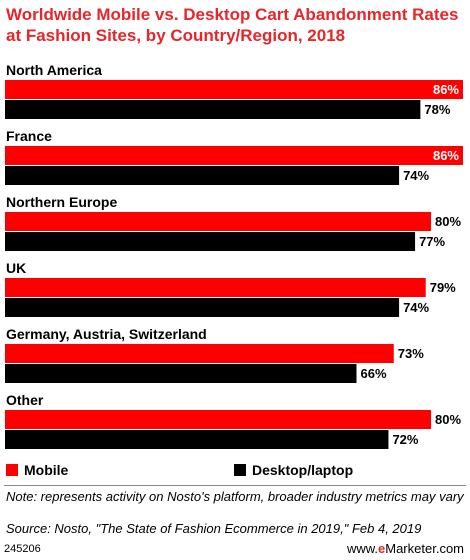 The height and width of the screenshot is (560, 470). Describe the element at coordinates (202, 175) in the screenshot. I see `bar-desktop-laptop-france` at that location.